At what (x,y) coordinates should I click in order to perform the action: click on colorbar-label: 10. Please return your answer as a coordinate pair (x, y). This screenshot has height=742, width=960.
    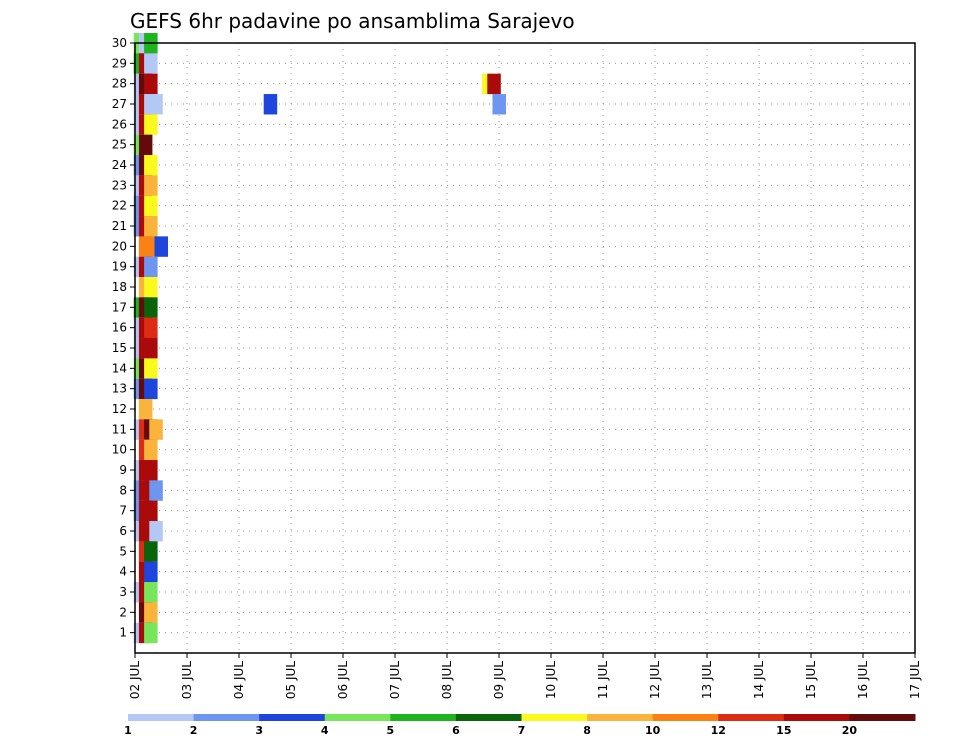
    Looking at the image, I should click on (653, 730).